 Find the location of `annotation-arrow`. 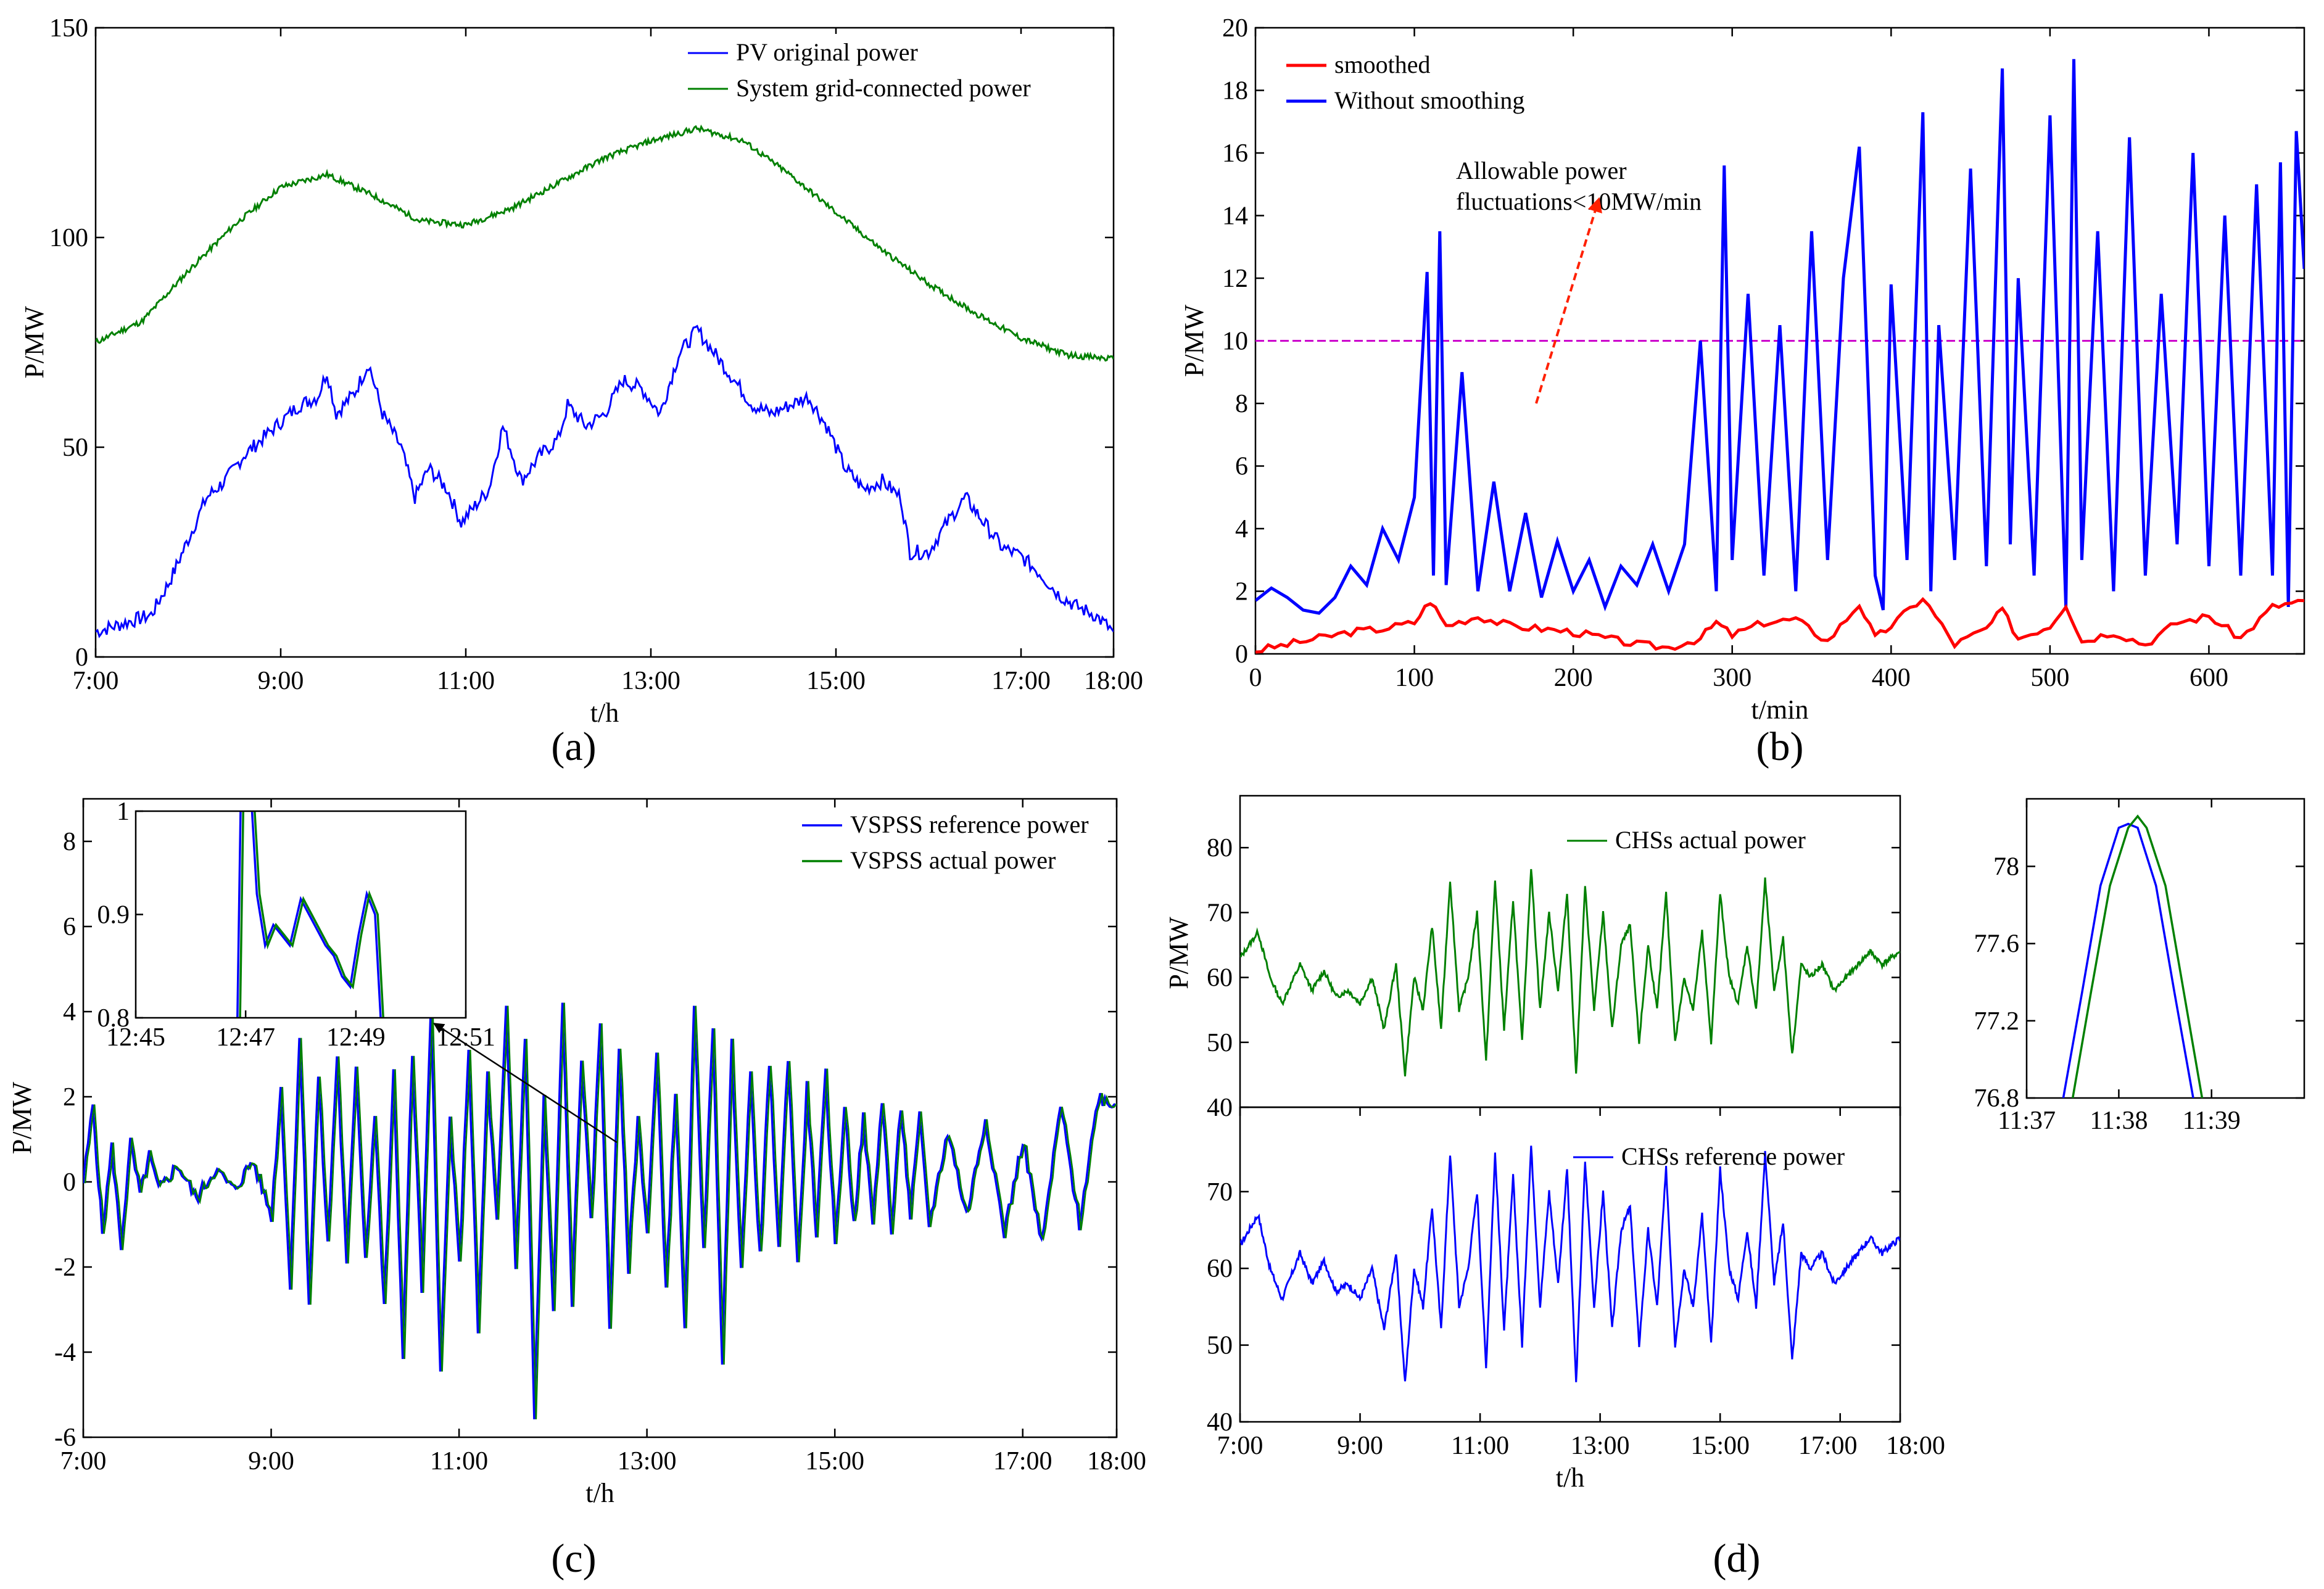

annotation-arrow is located at coordinates (1569, 300).